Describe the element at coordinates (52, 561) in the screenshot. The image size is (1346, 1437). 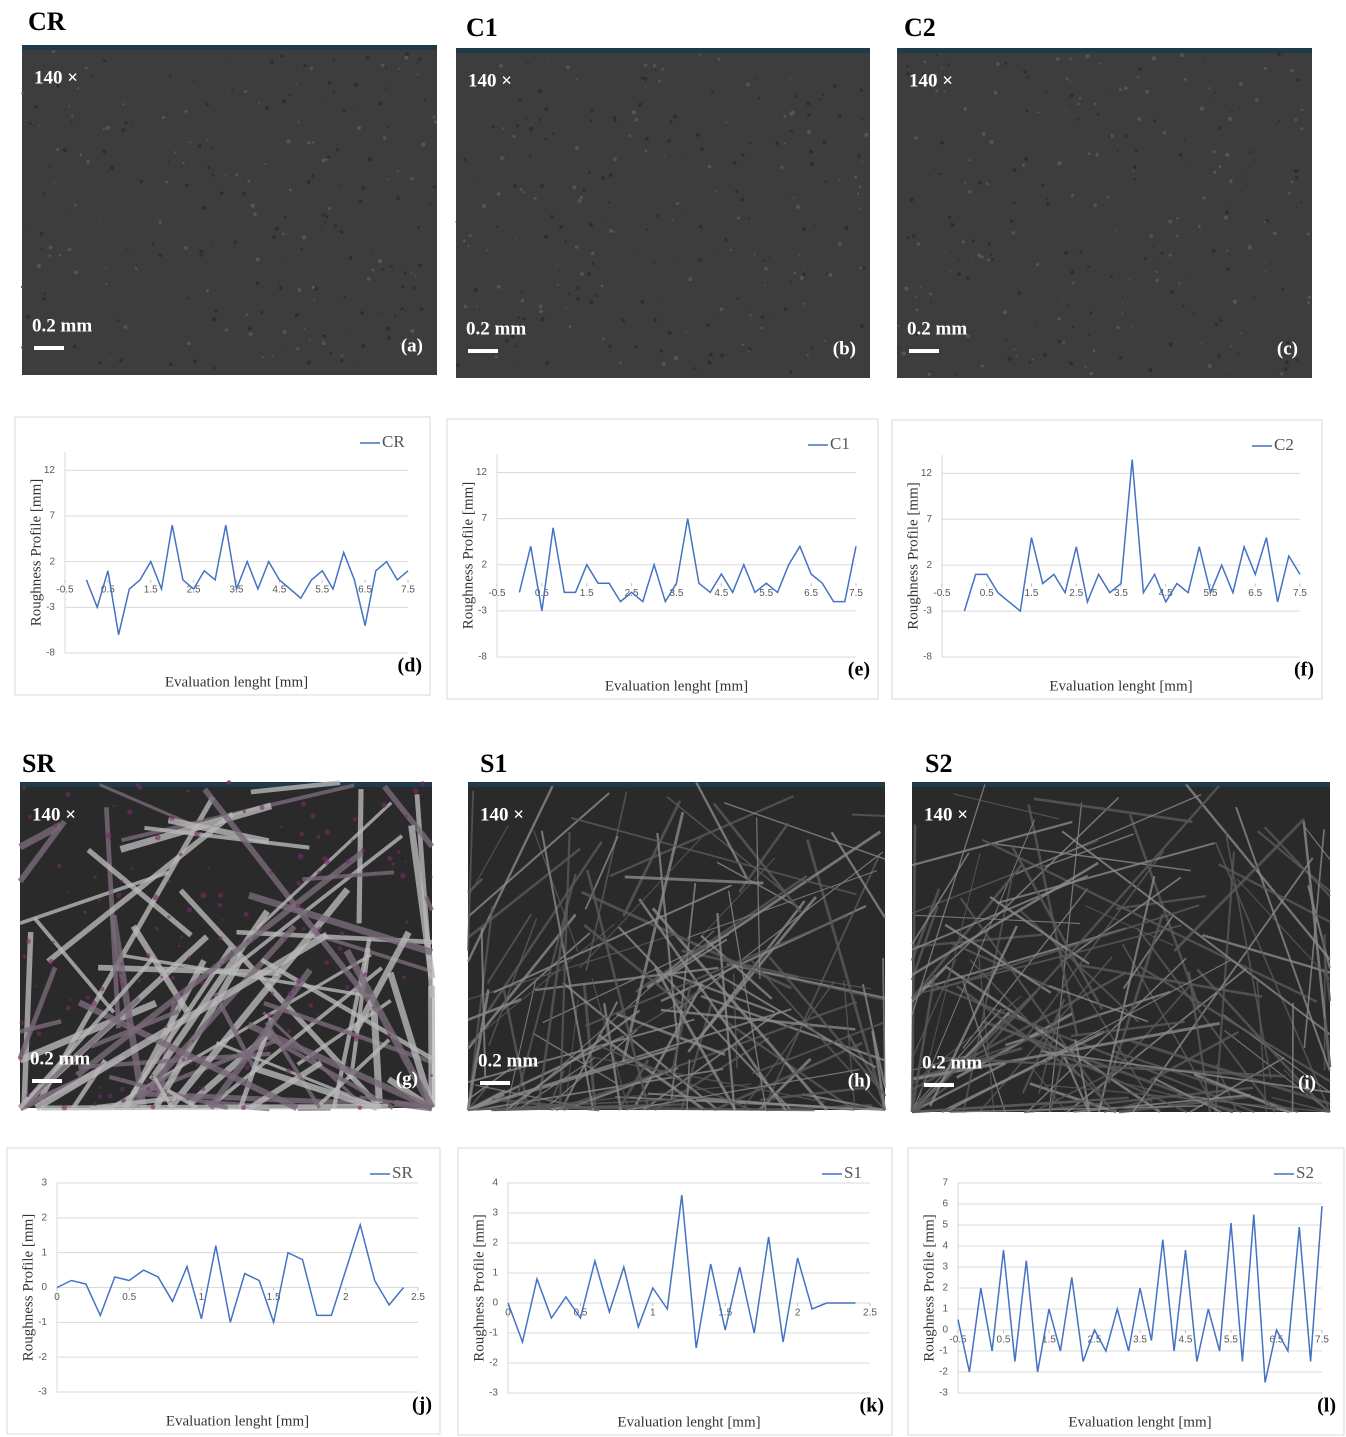
I see `y-tick-label: 2` at that location.